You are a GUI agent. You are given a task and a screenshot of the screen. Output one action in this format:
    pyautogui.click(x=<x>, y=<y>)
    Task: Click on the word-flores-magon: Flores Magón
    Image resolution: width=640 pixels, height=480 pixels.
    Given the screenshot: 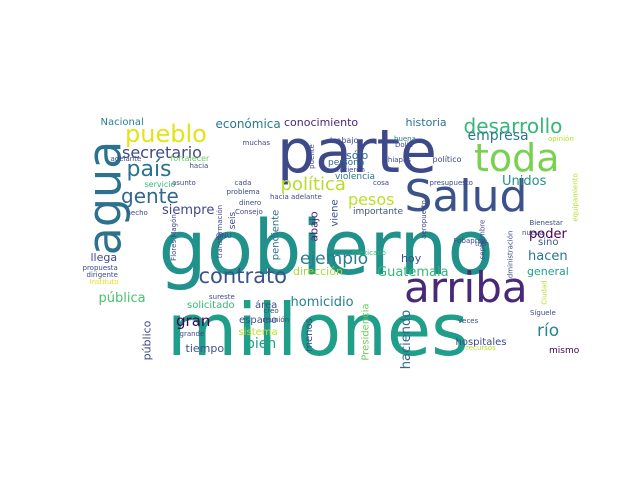 What is the action you would take?
    pyautogui.click(x=173, y=237)
    